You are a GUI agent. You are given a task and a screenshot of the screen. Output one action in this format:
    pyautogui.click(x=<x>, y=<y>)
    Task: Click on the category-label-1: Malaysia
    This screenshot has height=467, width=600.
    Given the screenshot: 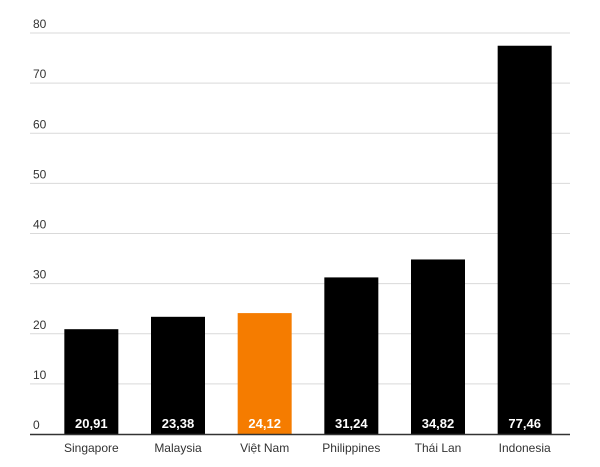 What is the action you would take?
    pyautogui.click(x=178, y=448)
    